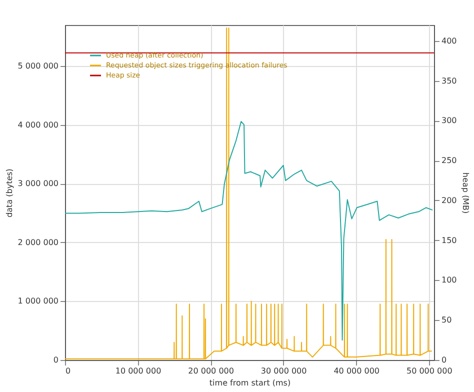 This screenshot has width=474, height=392. I want to click on x-axis-title: time from start (ms), so click(250, 383).